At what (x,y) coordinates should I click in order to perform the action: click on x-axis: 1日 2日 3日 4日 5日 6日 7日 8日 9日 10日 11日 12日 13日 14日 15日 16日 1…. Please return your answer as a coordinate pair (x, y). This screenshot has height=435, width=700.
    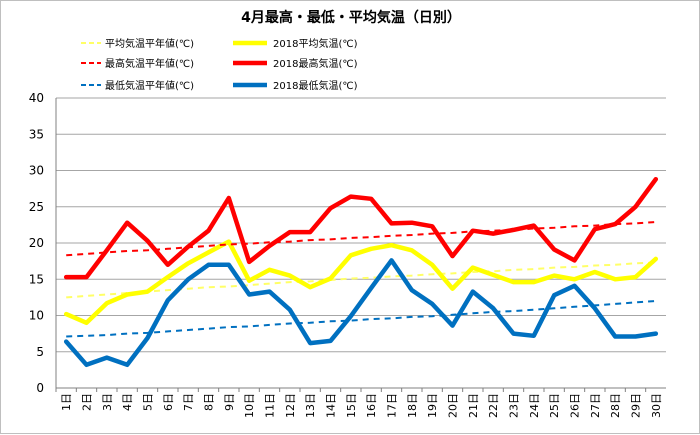
    Looking at the image, I should click on (359, 403).